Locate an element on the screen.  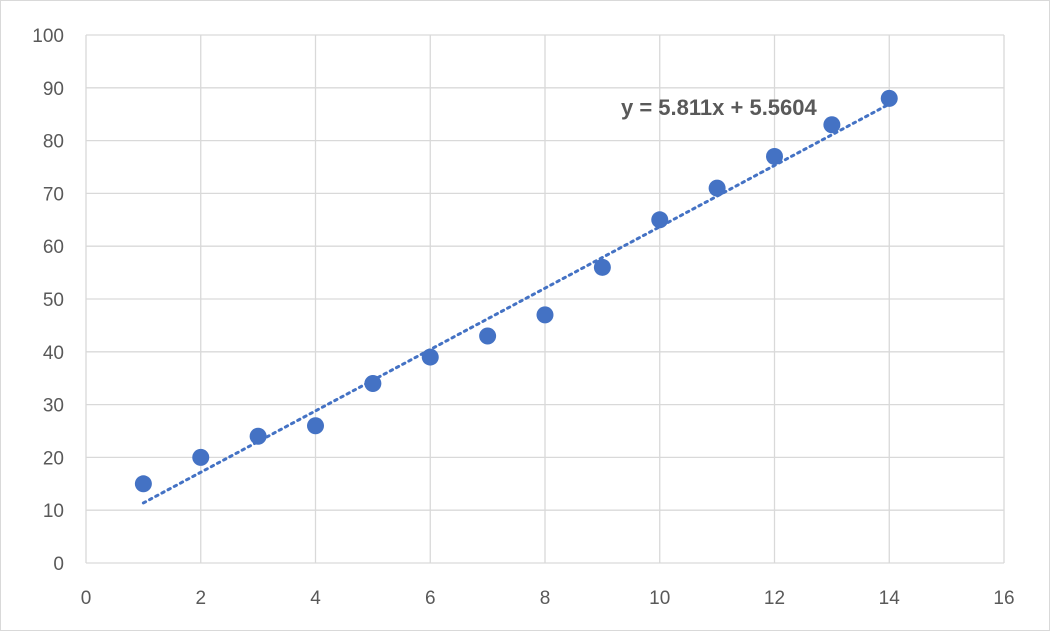
x-tick-label: 8 is located at coordinates (545, 598).